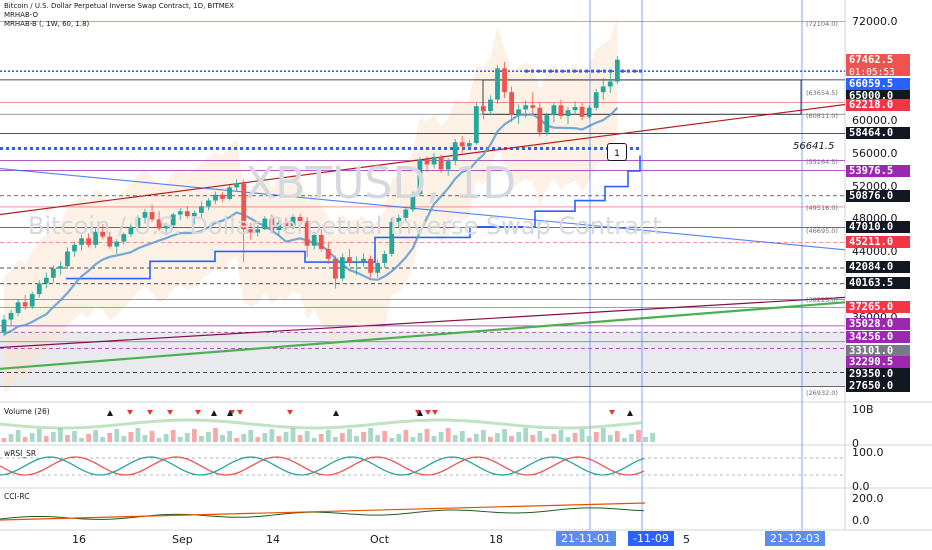  Describe the element at coordinates (79, 539) in the screenshot. I see `x-label-16: 16` at that location.